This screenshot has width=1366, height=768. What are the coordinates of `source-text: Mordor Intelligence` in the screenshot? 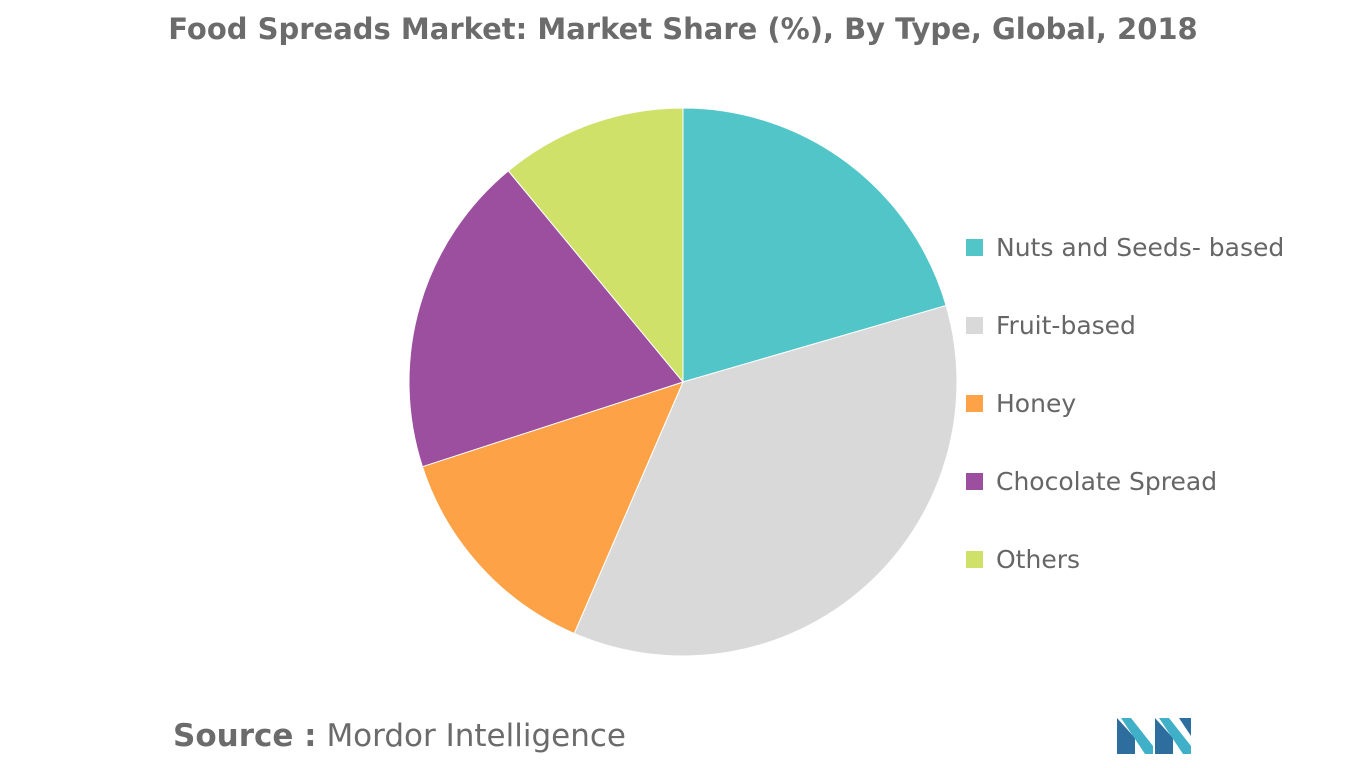 It's located at (476, 736).